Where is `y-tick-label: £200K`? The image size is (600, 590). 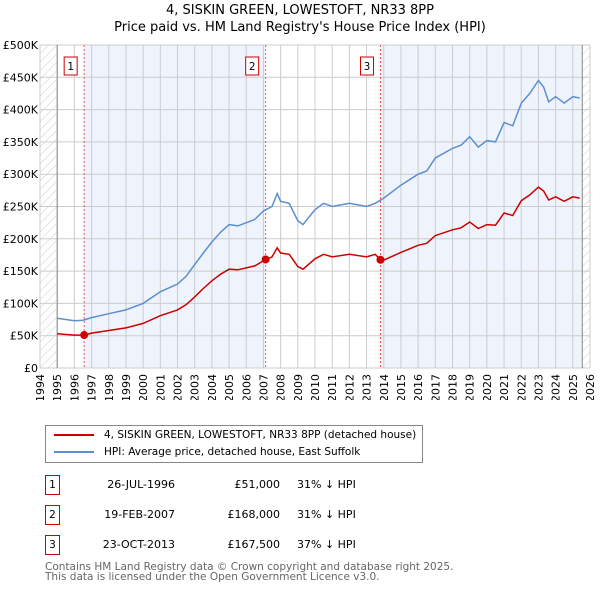 y-tick-label: £200K is located at coordinates (21, 239).